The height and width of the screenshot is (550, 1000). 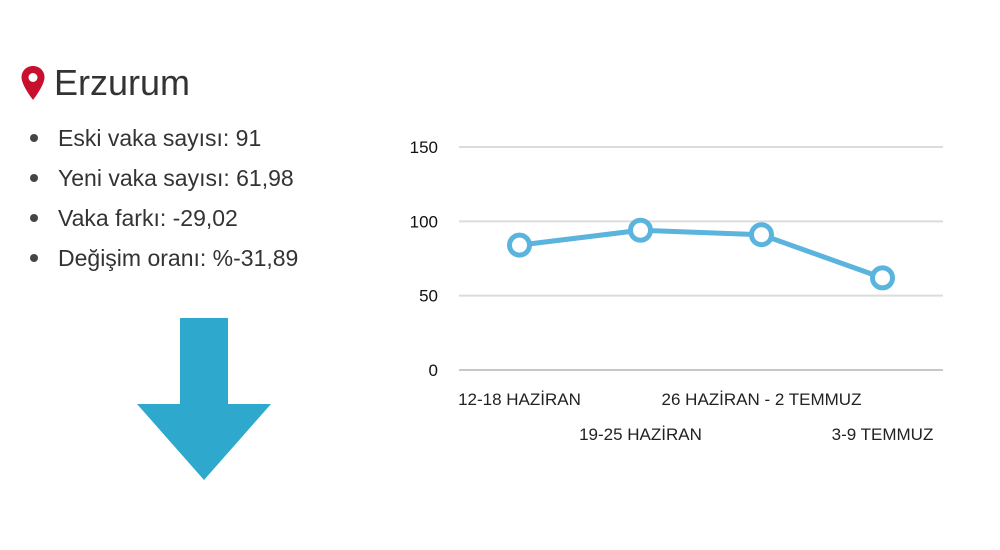 What do you see at coordinates (428, 296) in the screenshot?
I see `y-tick-label: 50` at bounding box center [428, 296].